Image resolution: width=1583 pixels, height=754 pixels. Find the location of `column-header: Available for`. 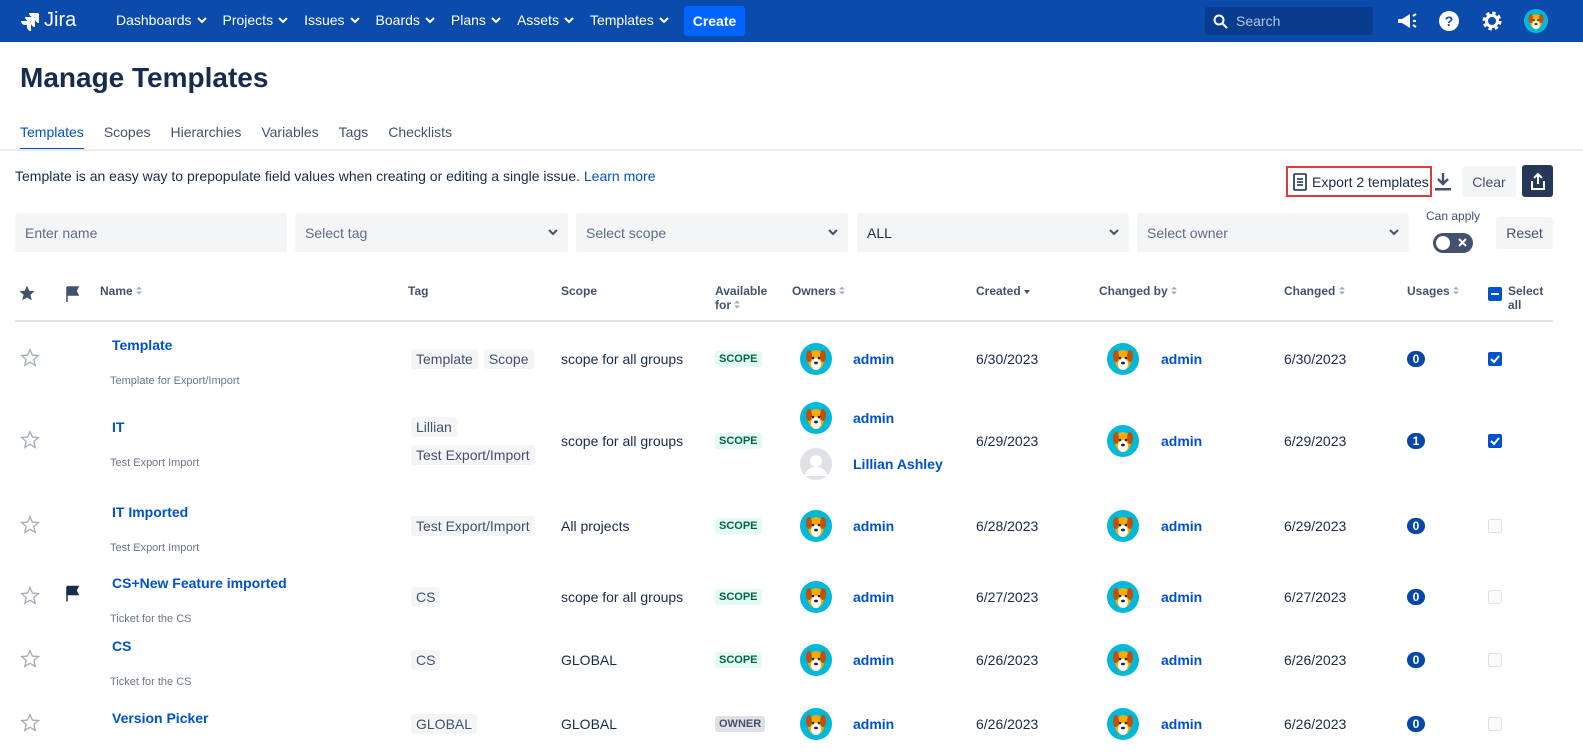

column-header: Available for is located at coordinates (742, 298).